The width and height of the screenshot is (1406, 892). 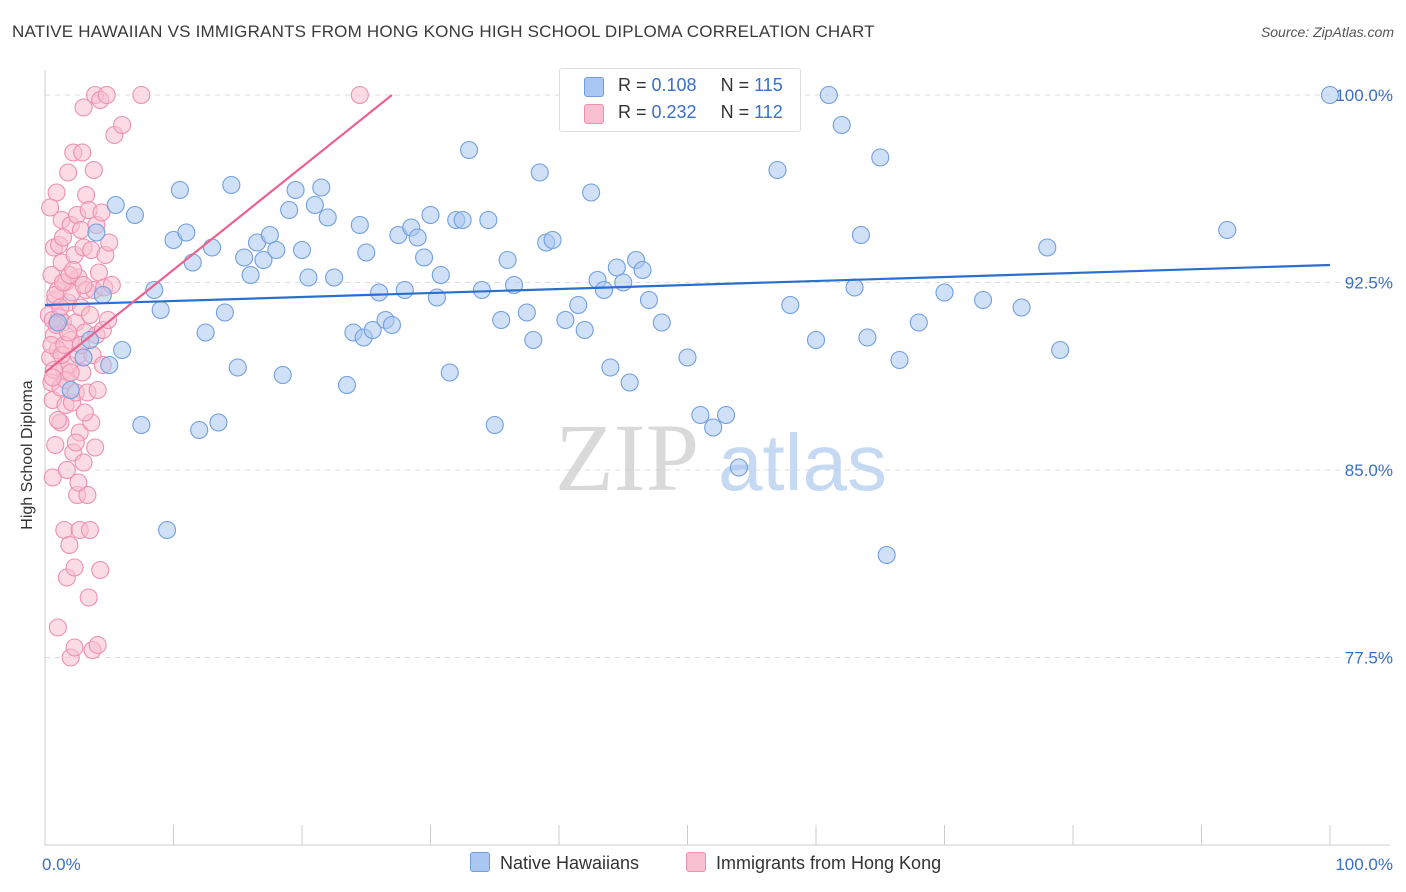 What do you see at coordinates (1369, 658) in the screenshot?
I see `y-tick-label: 77.5%` at bounding box center [1369, 658].